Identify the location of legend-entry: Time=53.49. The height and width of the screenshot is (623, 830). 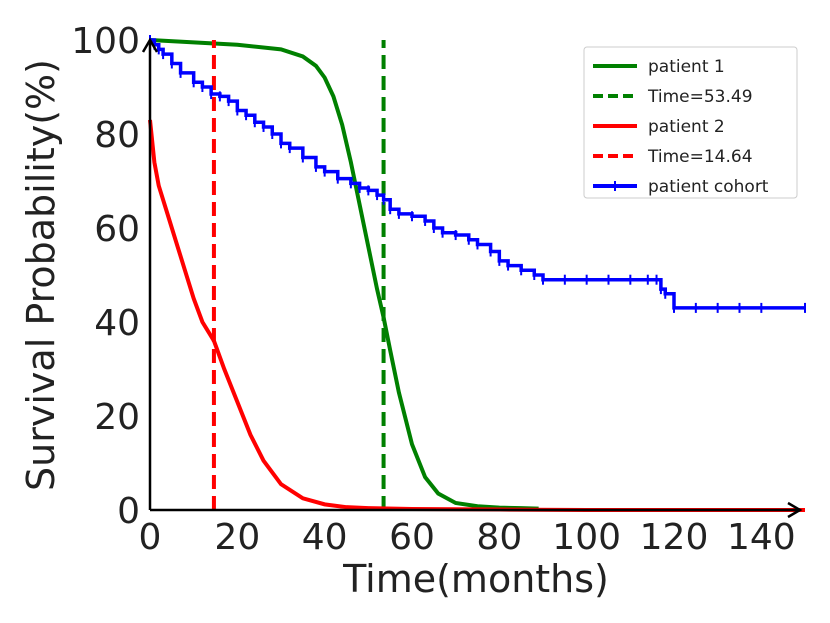
(673, 97).